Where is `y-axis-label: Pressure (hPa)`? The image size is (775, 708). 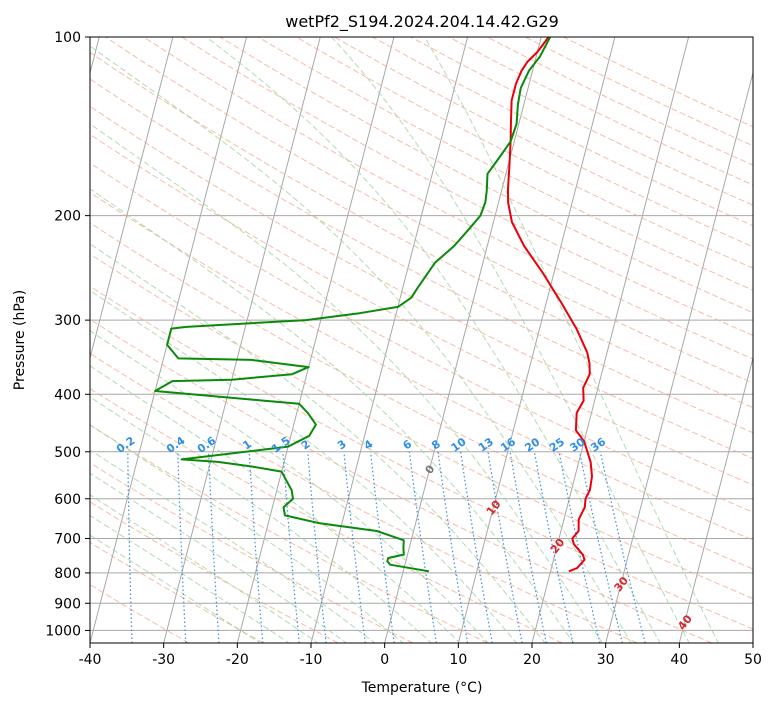
y-axis-label: Pressure (hPa) is located at coordinates (20, 340).